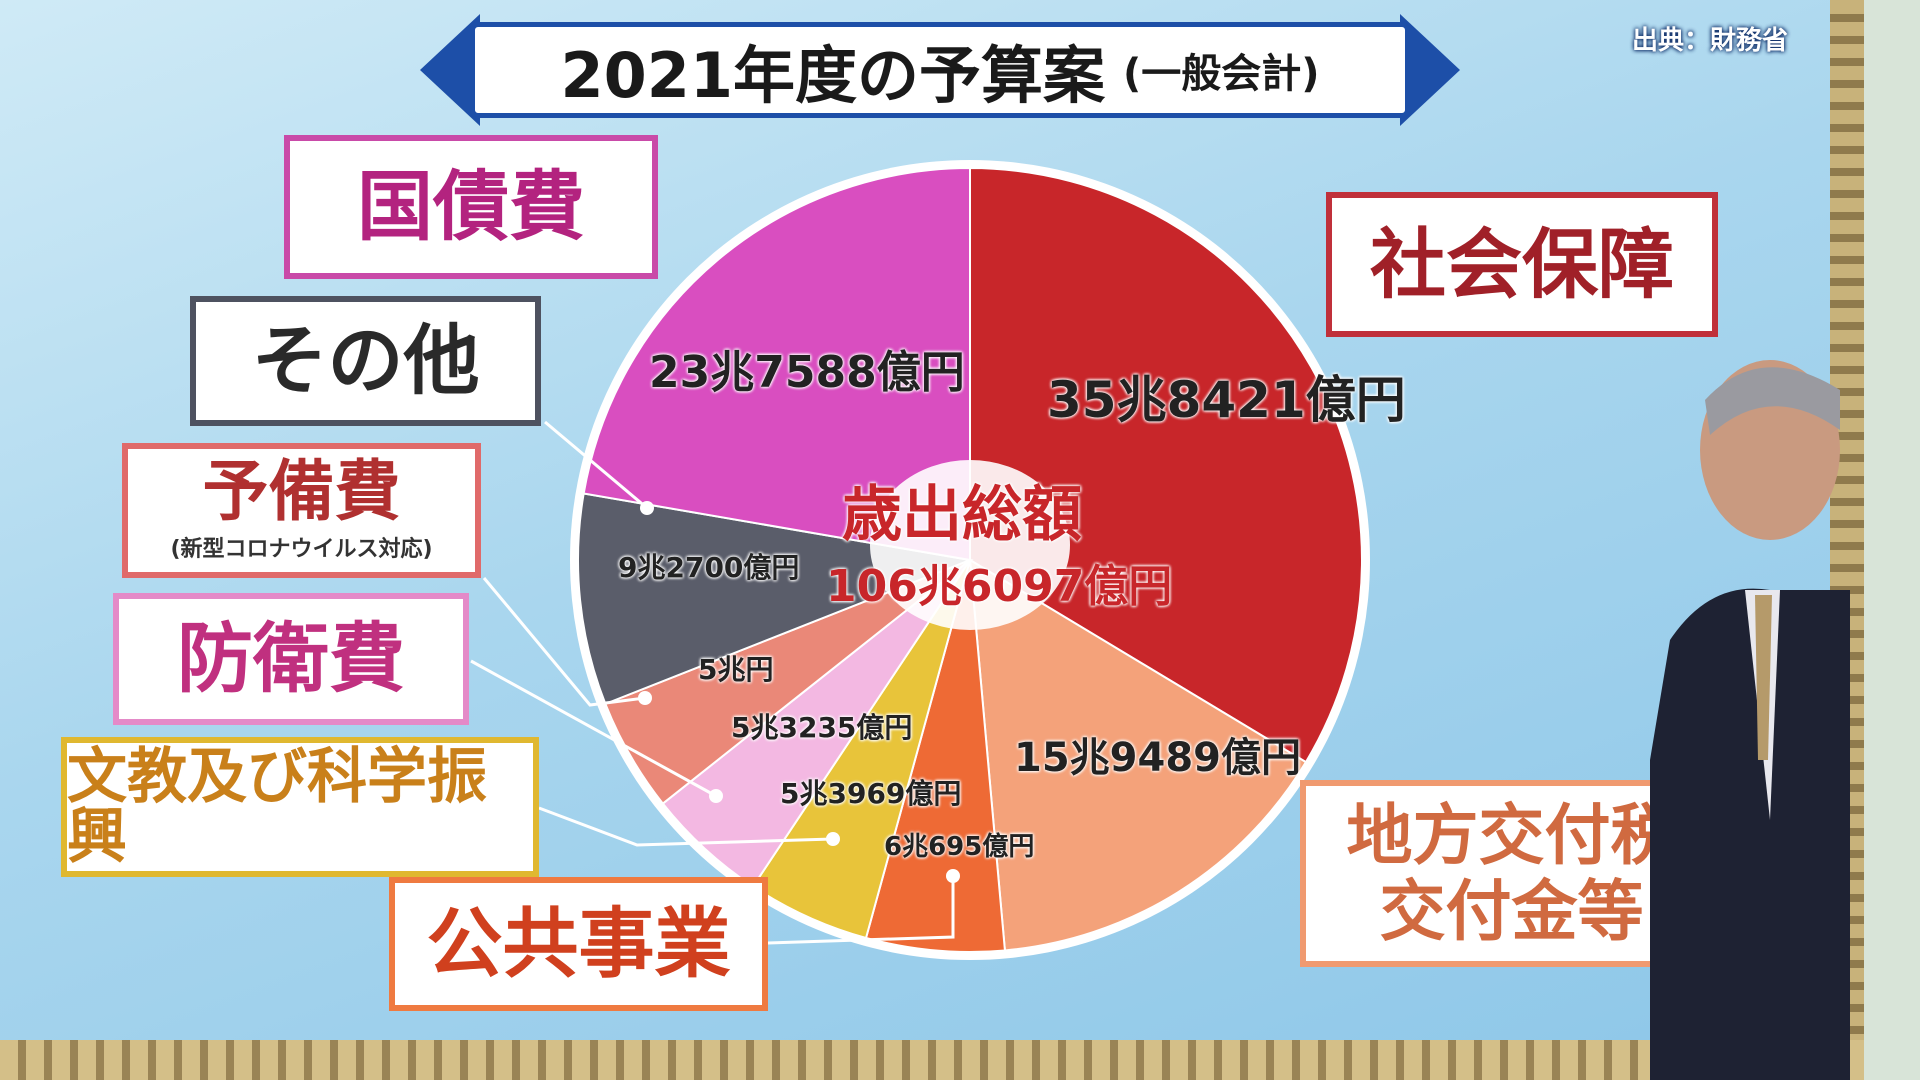 This screenshot has width=1920, height=1080. I want to click on leader-line-bunkyou, so click(686, 826).